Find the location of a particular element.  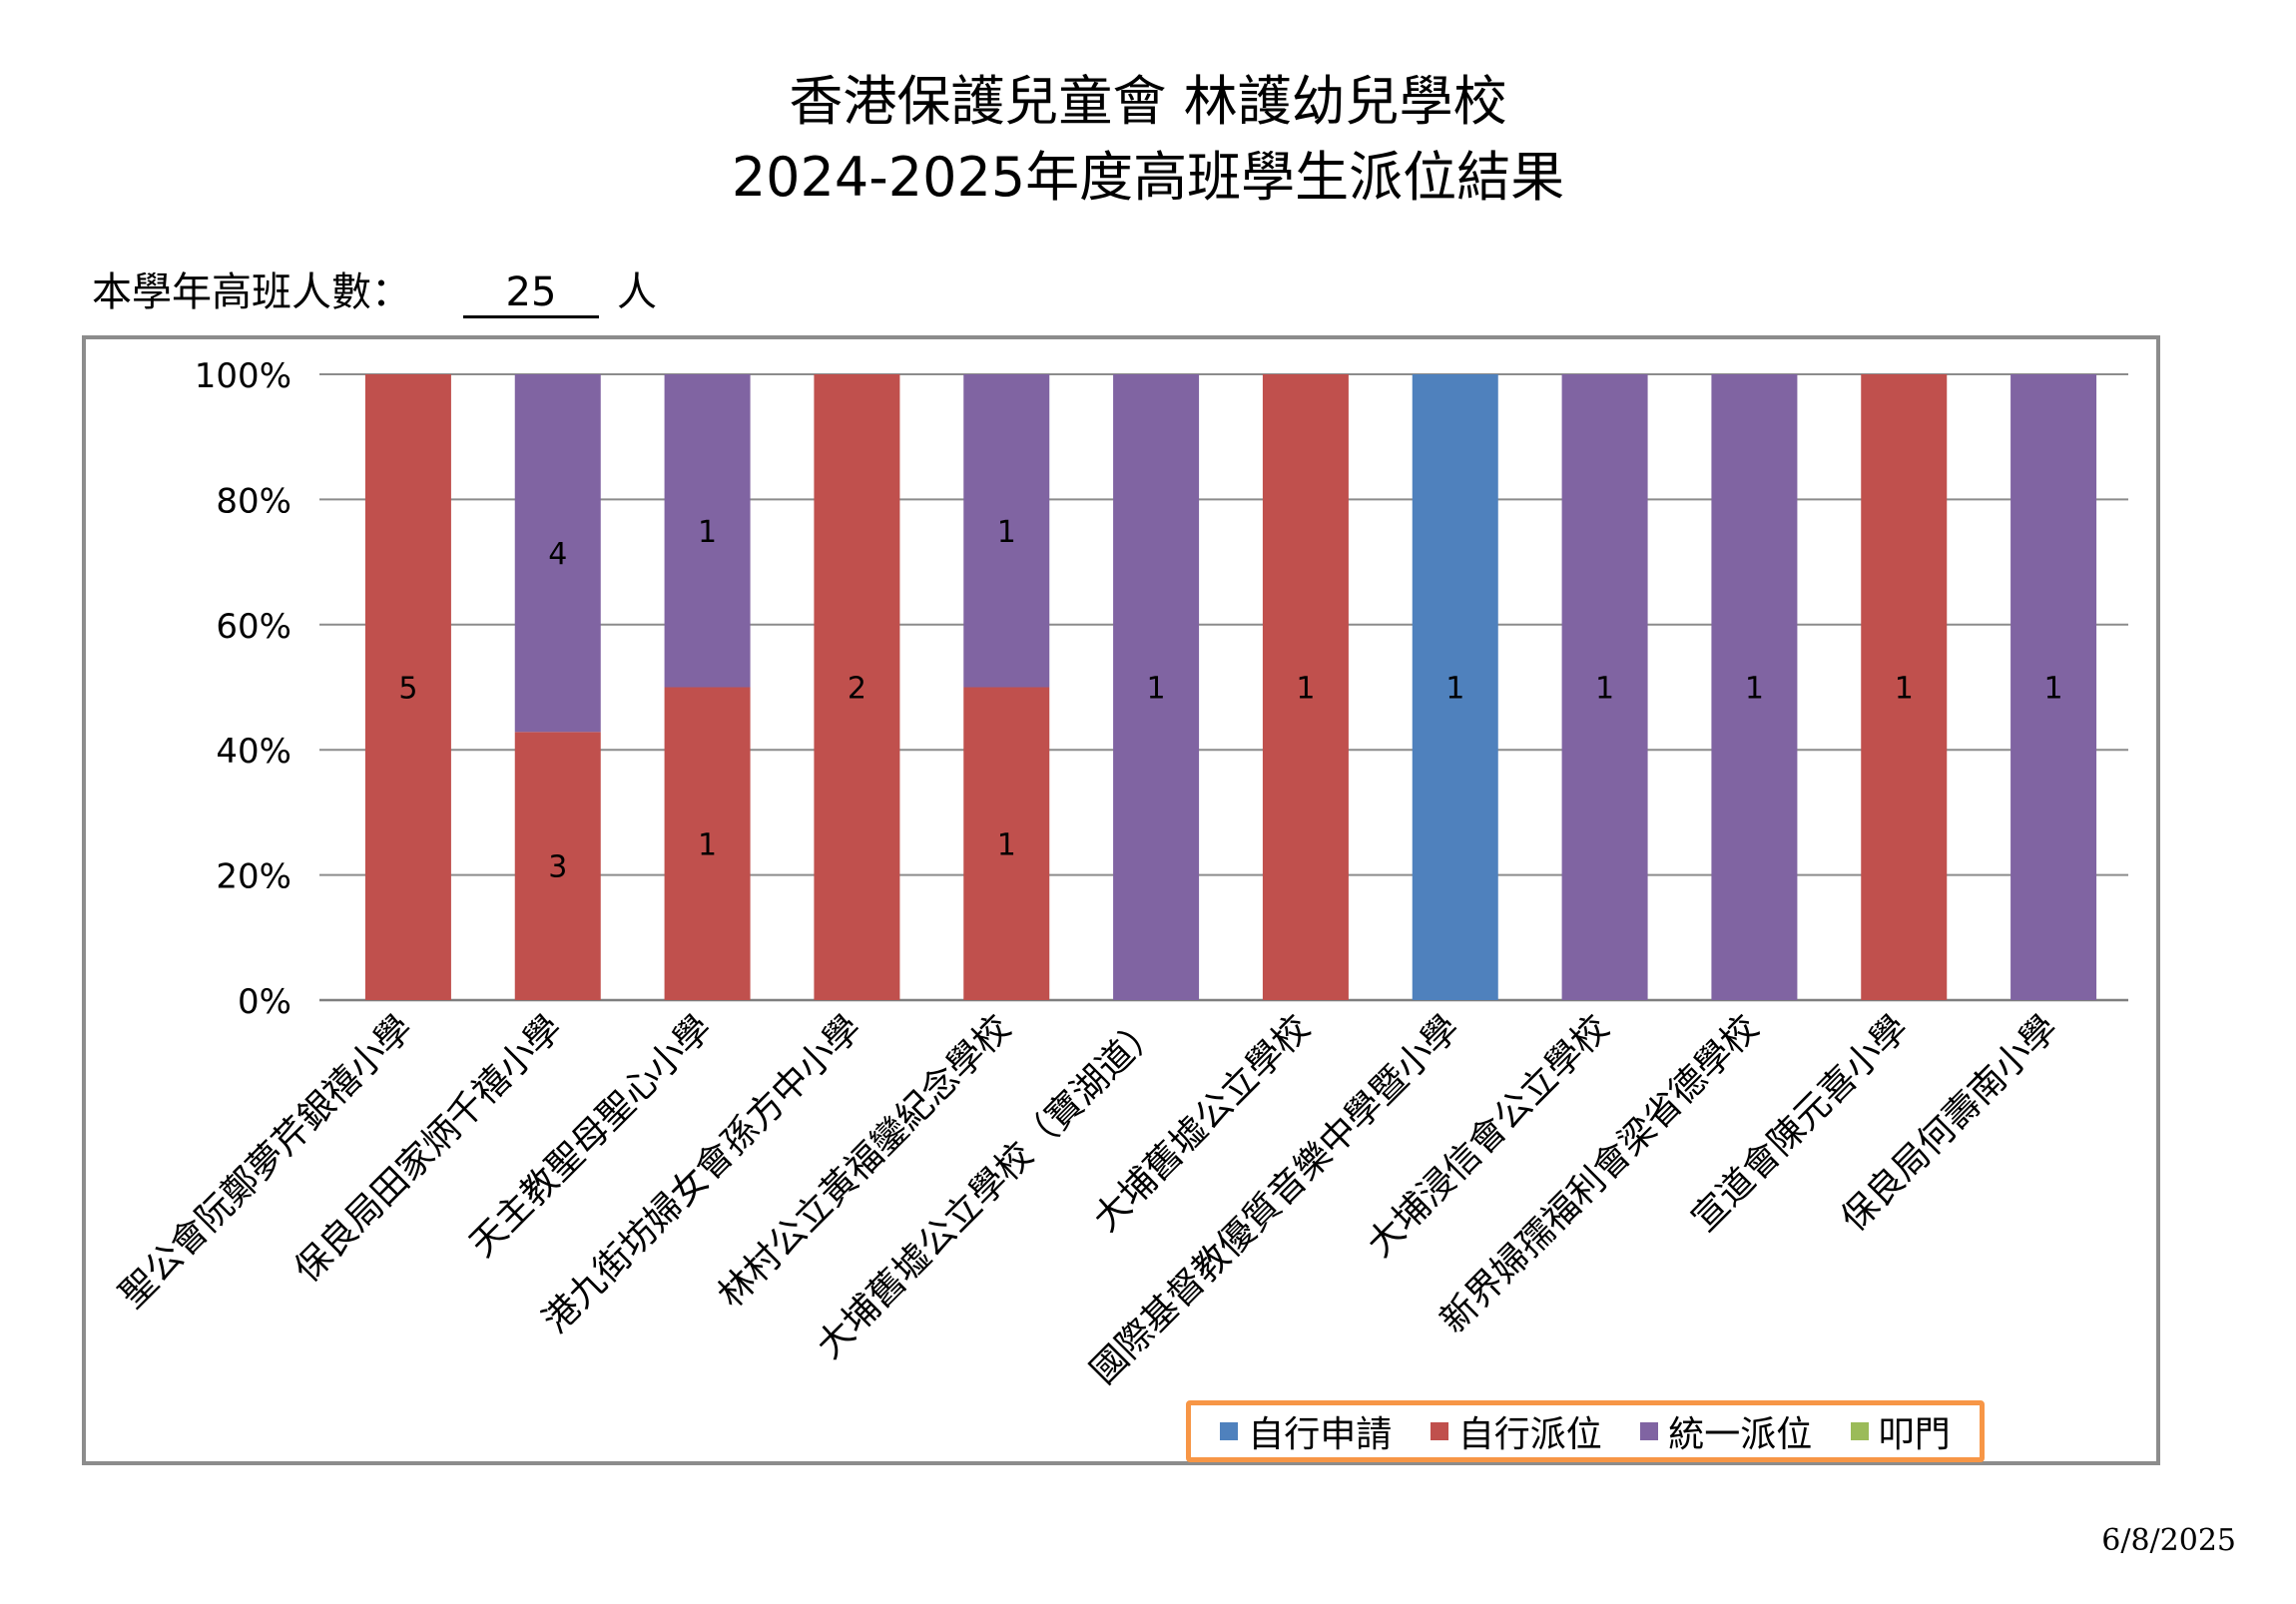

legend-item-self-apply: 自行申請 is located at coordinates (1306, 1431).